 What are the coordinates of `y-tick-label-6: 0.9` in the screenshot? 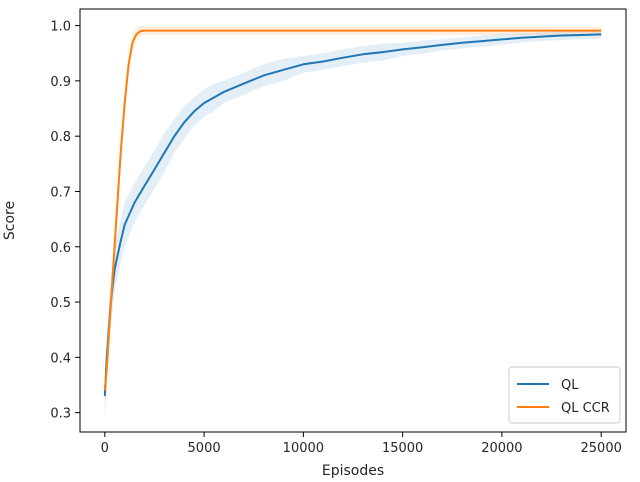 It's located at (60, 82).